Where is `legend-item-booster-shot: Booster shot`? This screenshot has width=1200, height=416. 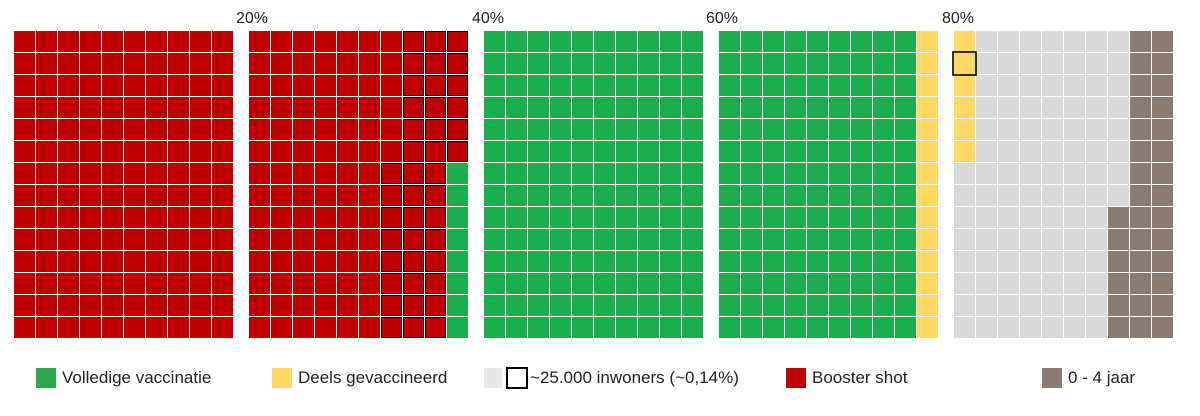 legend-item-booster-shot: Booster shot is located at coordinates (846, 378).